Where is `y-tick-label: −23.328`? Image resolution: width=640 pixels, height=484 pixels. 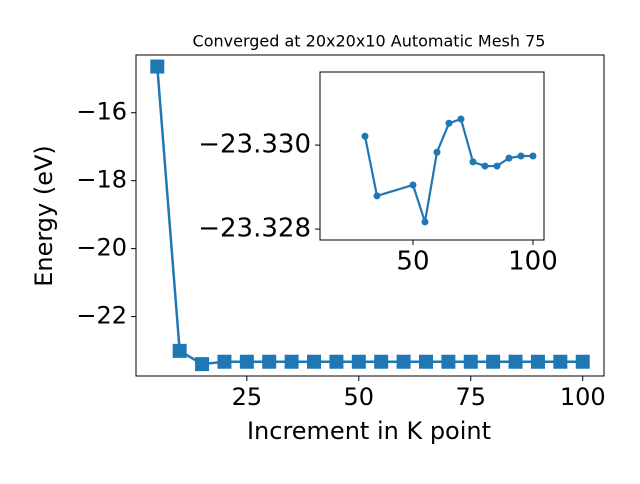 y-tick-label: −23.328 is located at coordinates (254, 229).